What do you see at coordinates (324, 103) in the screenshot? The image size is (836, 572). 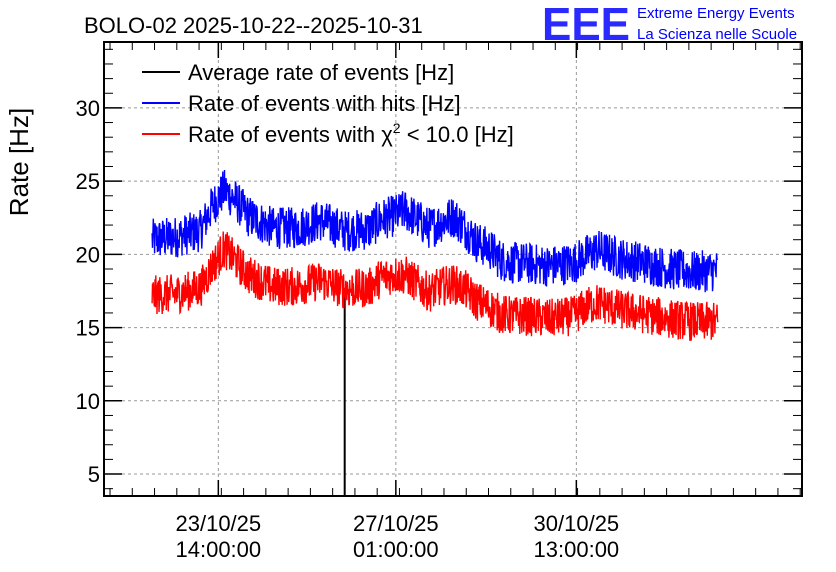 I see `legend-label-hits: Rate of events with hits [Hz]` at bounding box center [324, 103].